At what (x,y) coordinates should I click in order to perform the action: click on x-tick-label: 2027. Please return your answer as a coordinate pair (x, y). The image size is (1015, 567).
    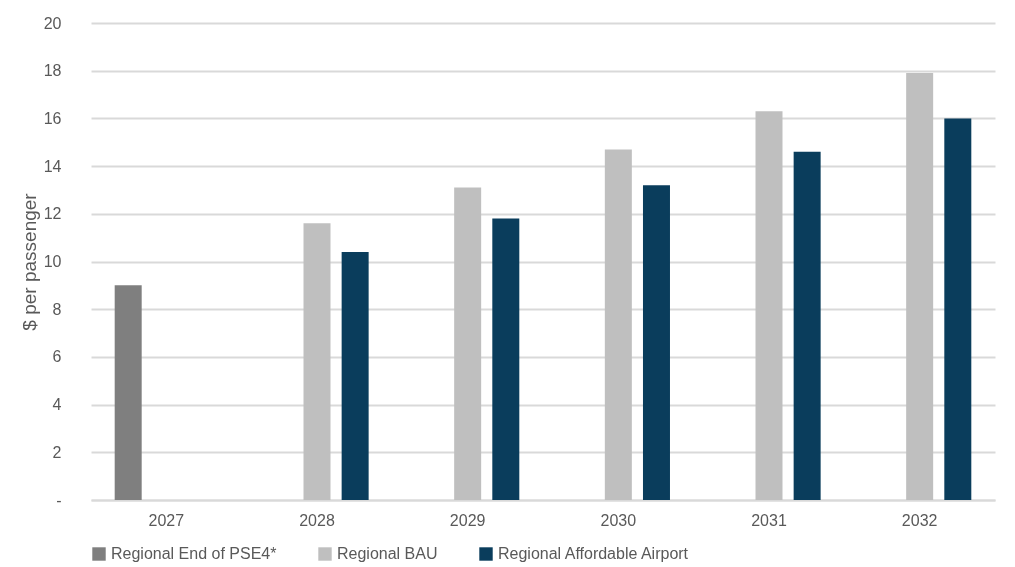
    Looking at the image, I should click on (166, 520).